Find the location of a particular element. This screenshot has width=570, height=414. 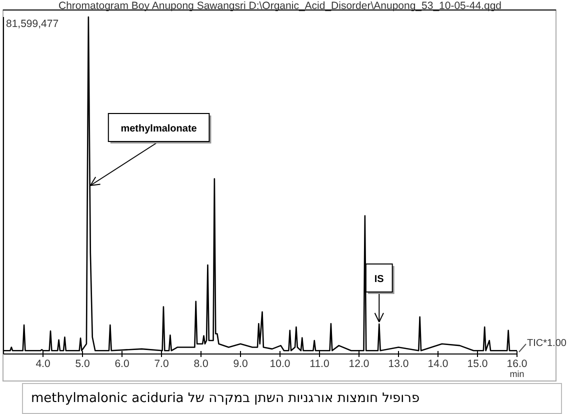

x-tick-label: 6.0 is located at coordinates (122, 364).